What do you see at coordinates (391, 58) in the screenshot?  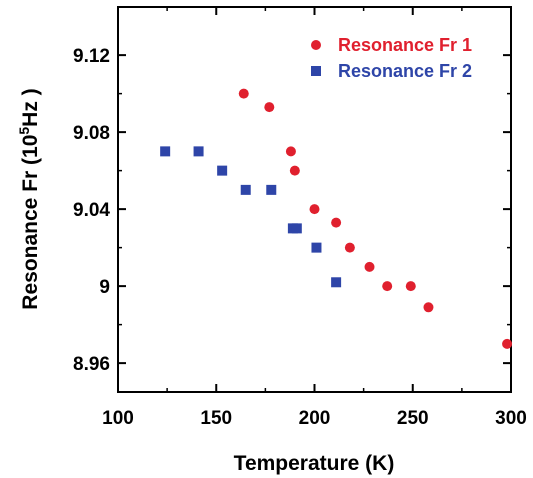 I see `legend: Resonance Fr 1 Resonance Fr 2` at bounding box center [391, 58].